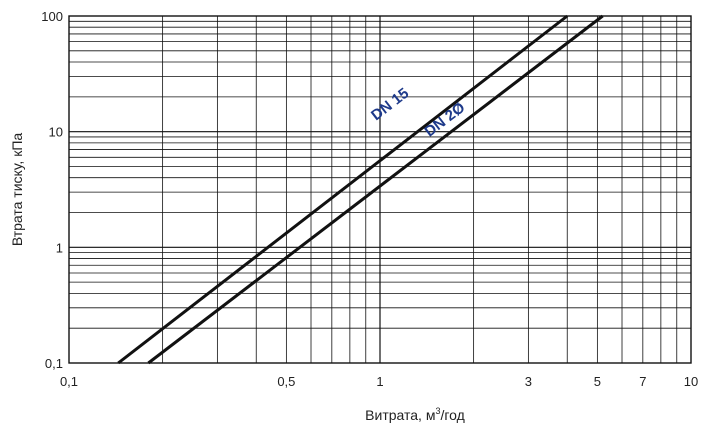  What do you see at coordinates (54, 363) in the screenshot?
I see `y-tick-label: 0,1` at bounding box center [54, 363].